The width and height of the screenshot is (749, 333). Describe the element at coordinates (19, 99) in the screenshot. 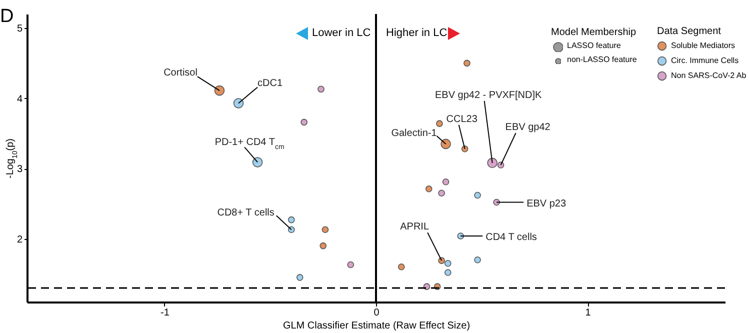

I see `y-tick-label: 4` at that location.